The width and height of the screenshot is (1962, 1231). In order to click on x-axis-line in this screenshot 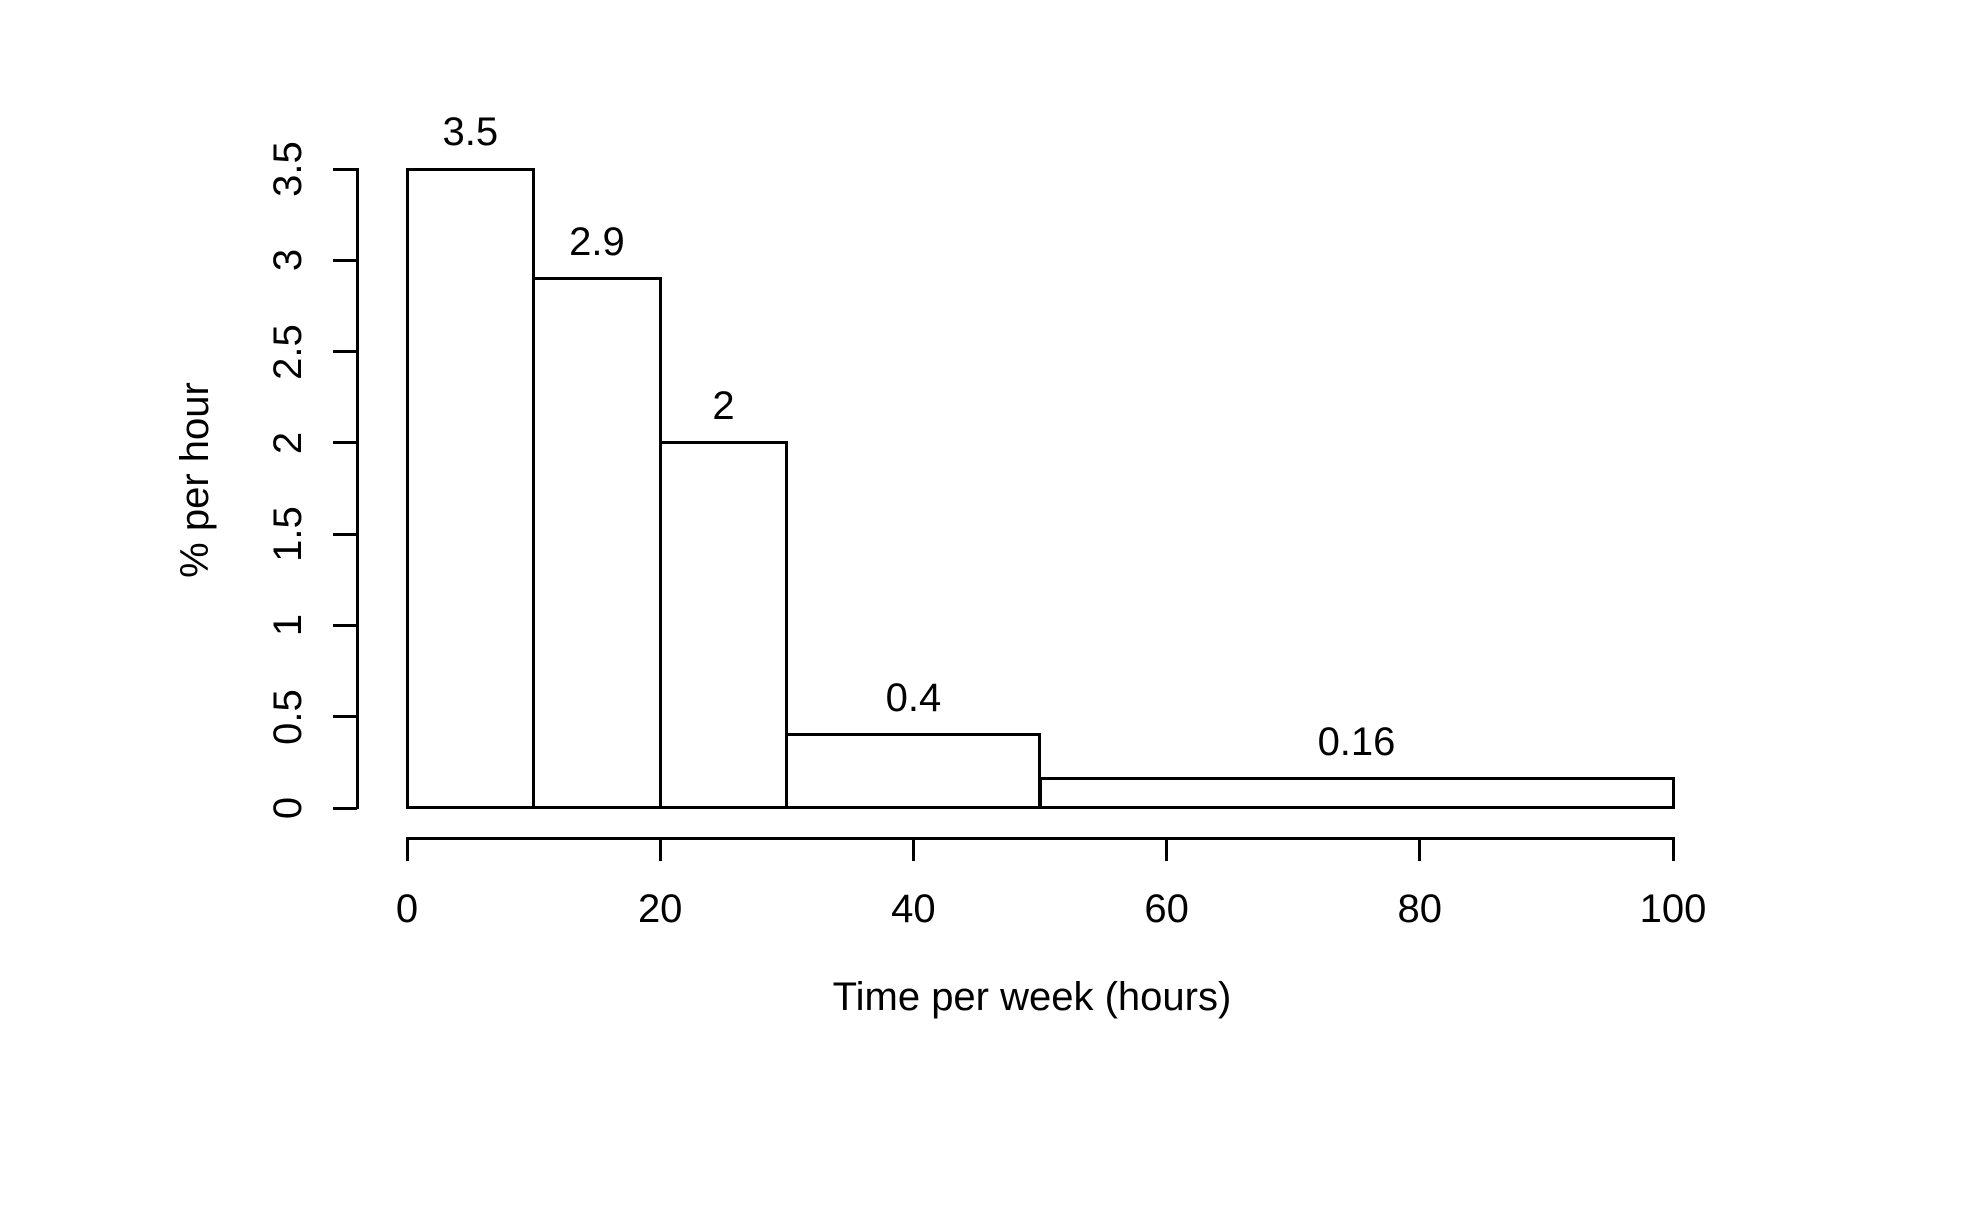, I will do `click(1040, 838)`.